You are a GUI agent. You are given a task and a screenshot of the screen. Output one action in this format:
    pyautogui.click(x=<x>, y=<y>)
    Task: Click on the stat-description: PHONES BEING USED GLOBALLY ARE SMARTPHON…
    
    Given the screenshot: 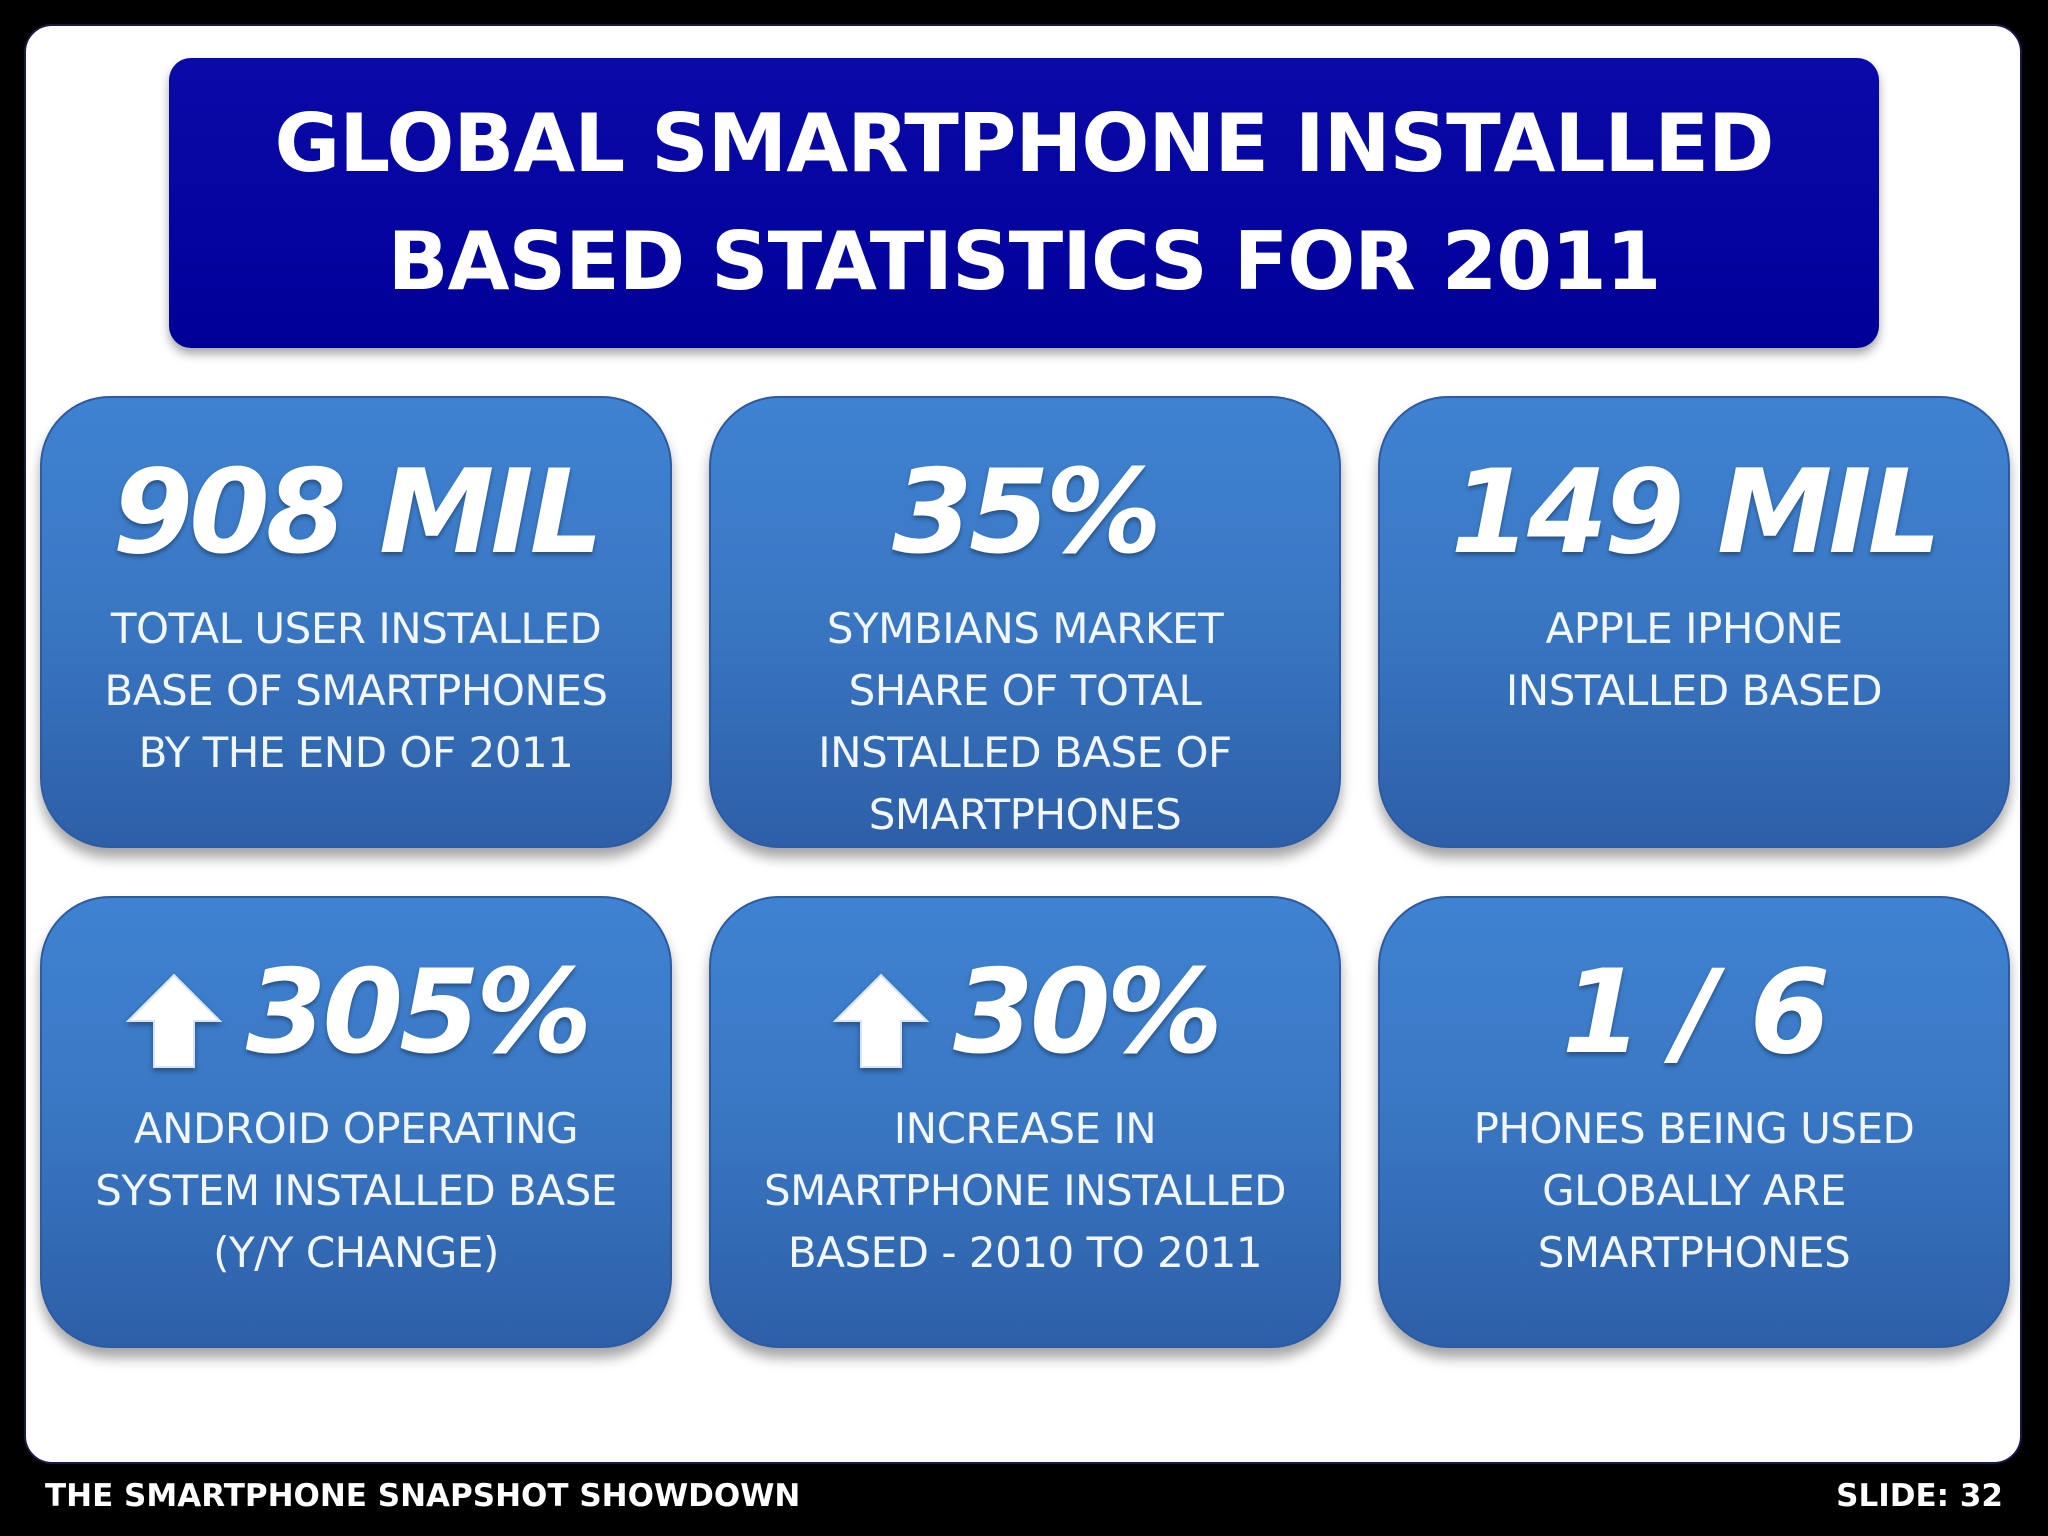 What is the action you would take?
    pyautogui.click(x=1694, y=1190)
    